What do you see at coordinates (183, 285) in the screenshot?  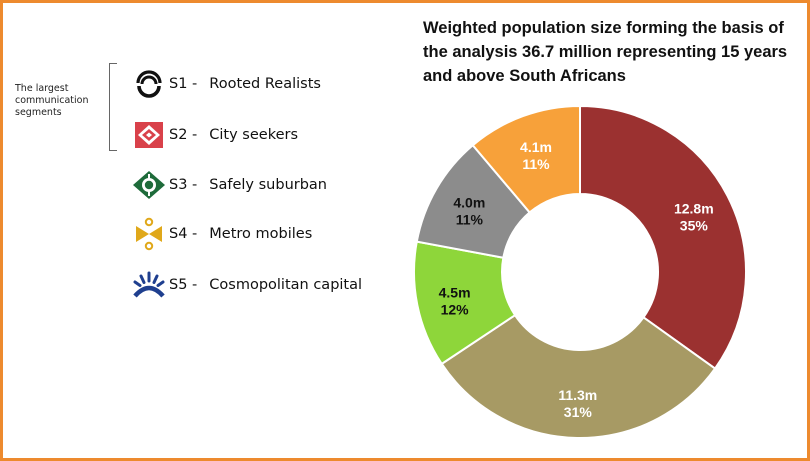 I see `legend-code: S5 -` at bounding box center [183, 285].